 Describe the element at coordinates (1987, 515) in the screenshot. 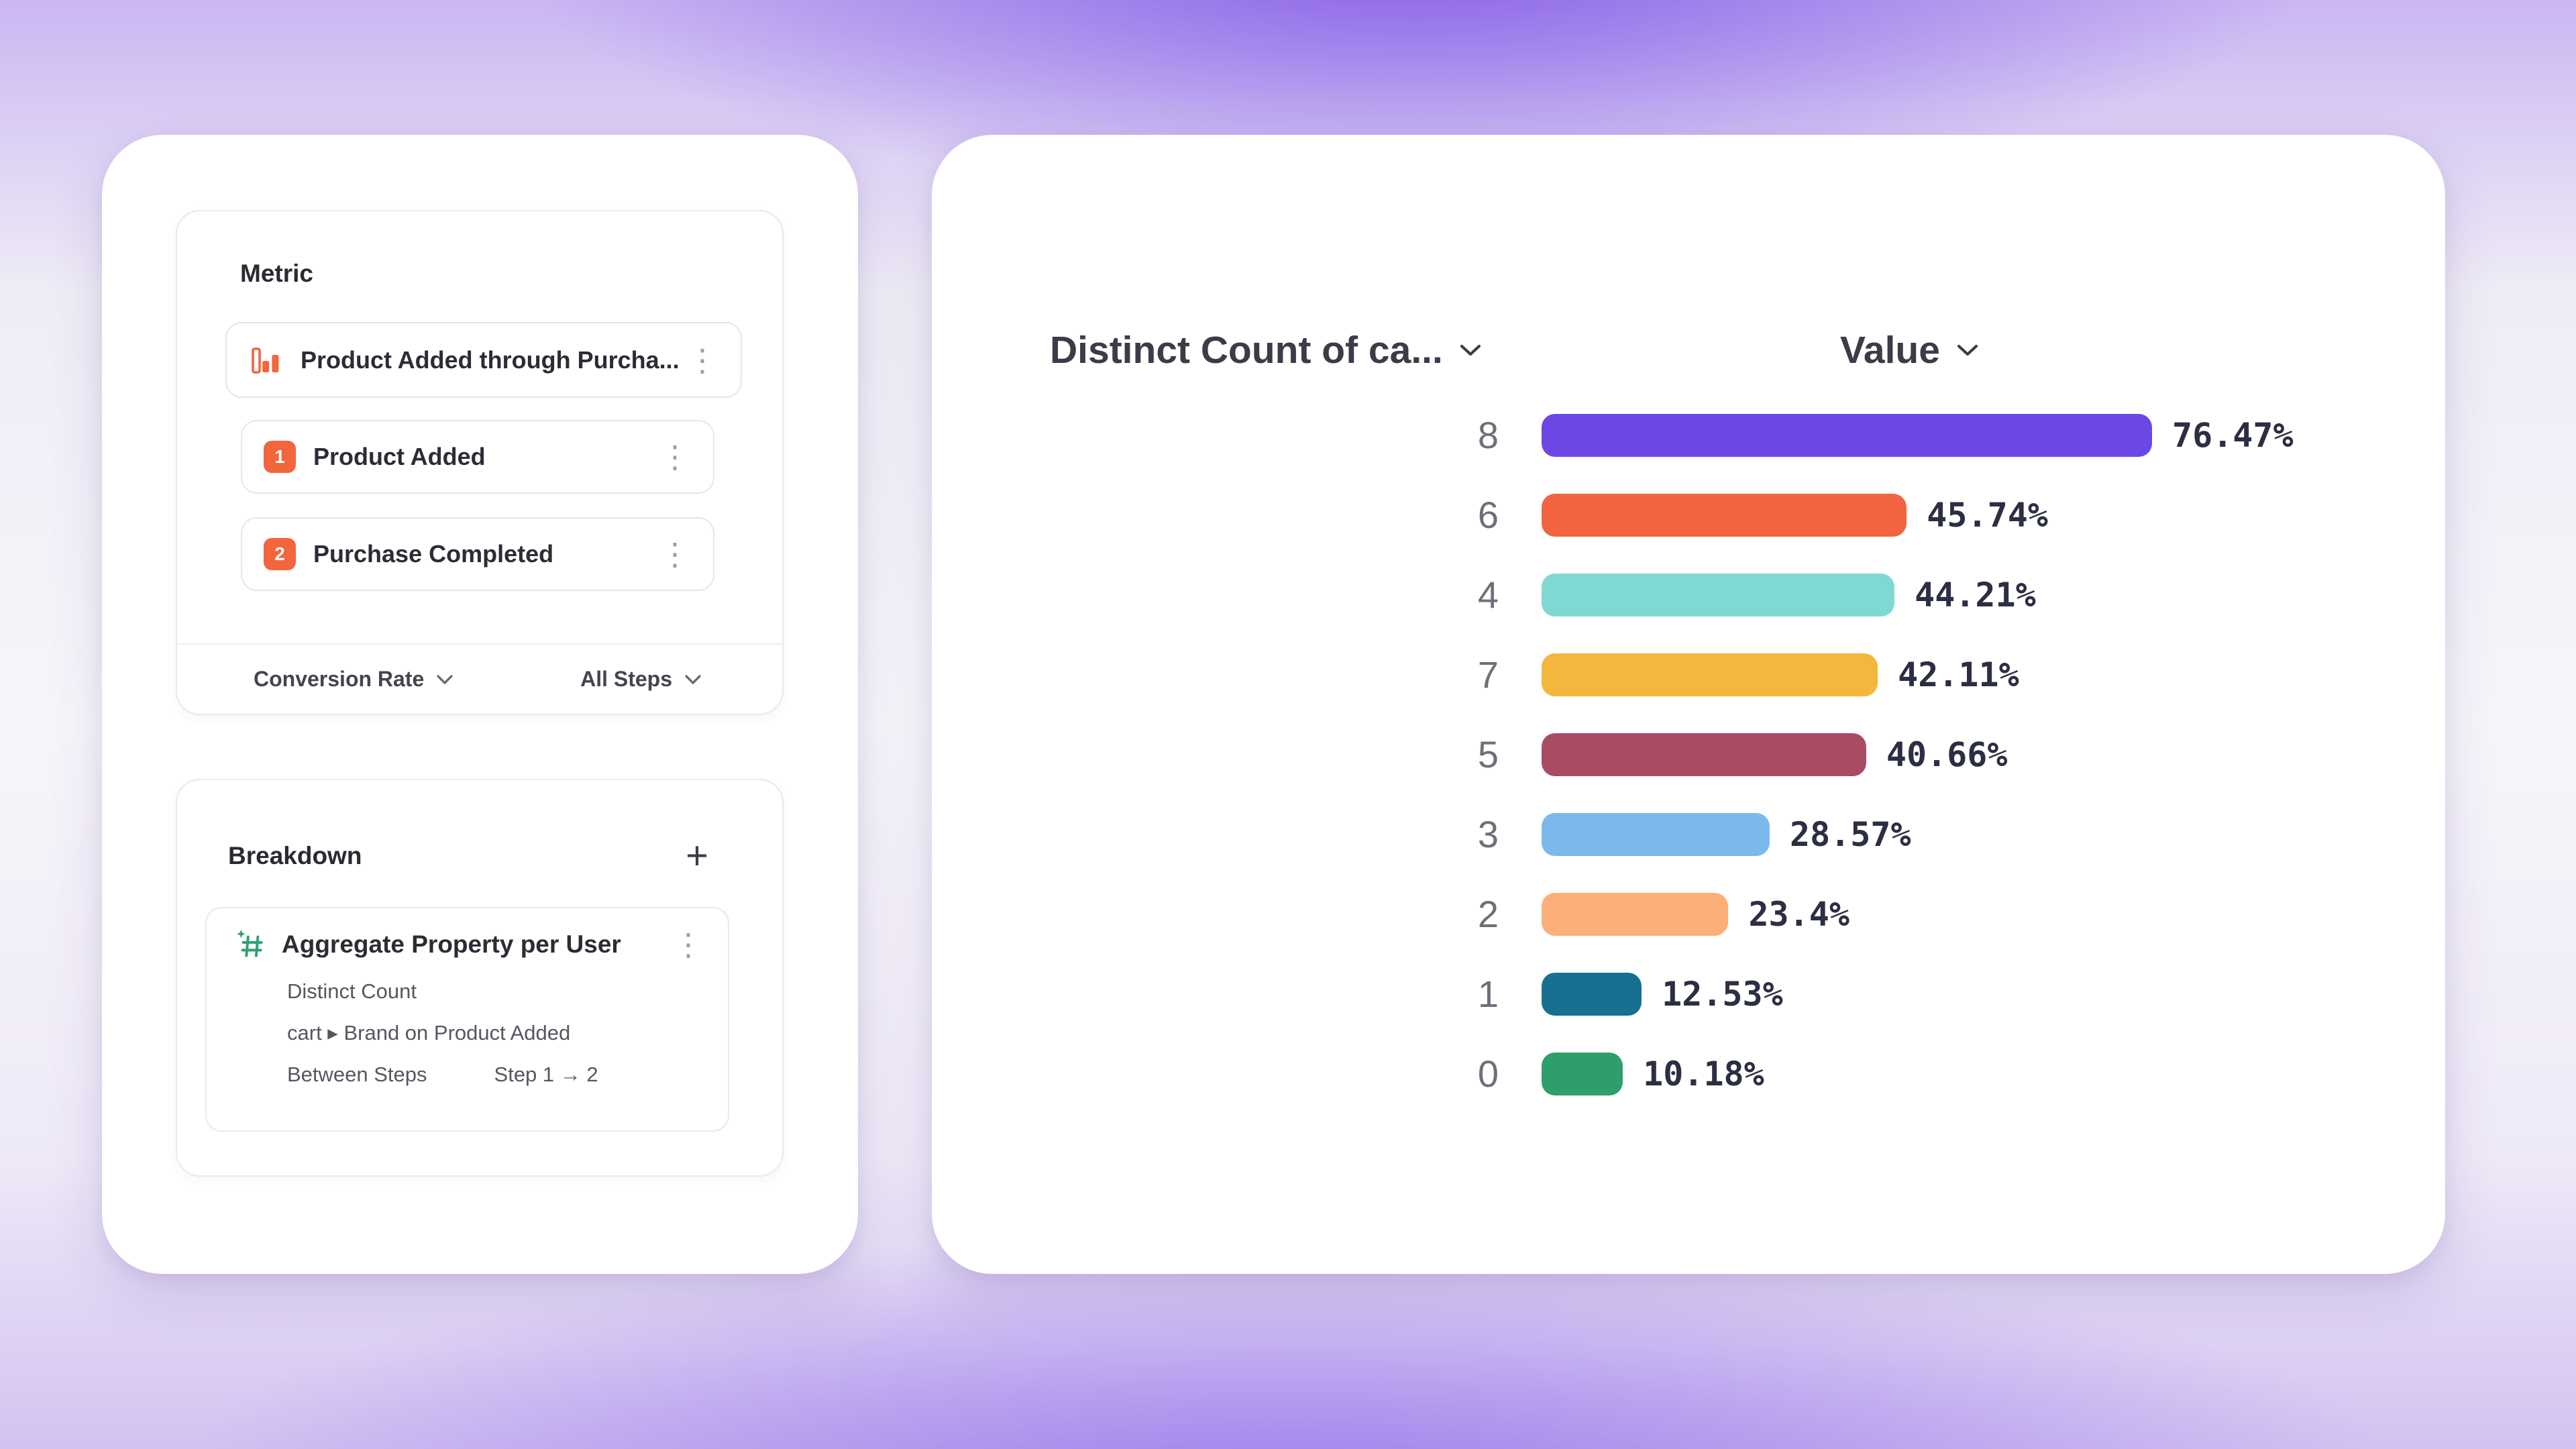

I see `value-label: 45.74%` at that location.